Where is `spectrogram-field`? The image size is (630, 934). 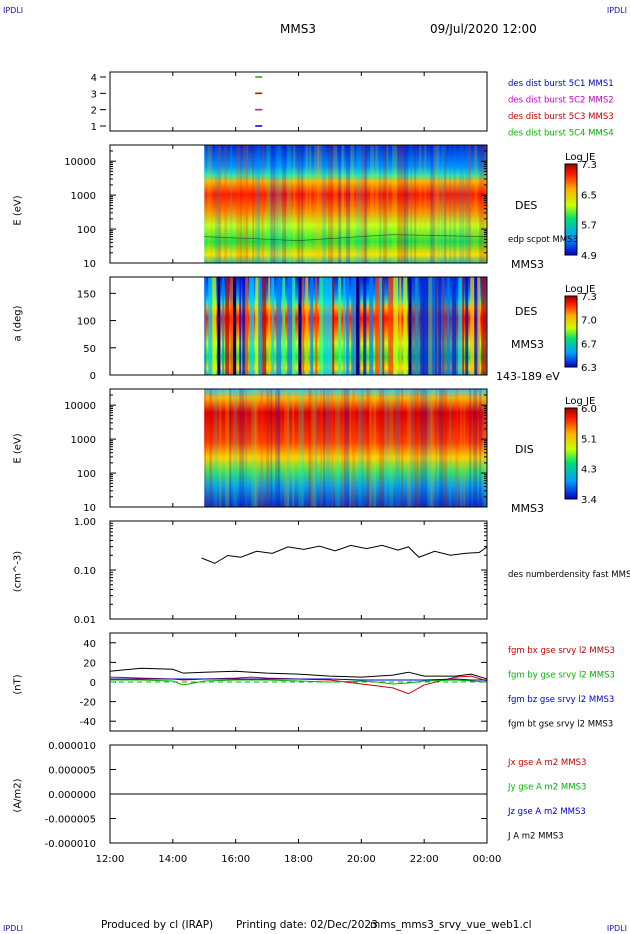
spectrogram-field is located at coordinates (345, 204).